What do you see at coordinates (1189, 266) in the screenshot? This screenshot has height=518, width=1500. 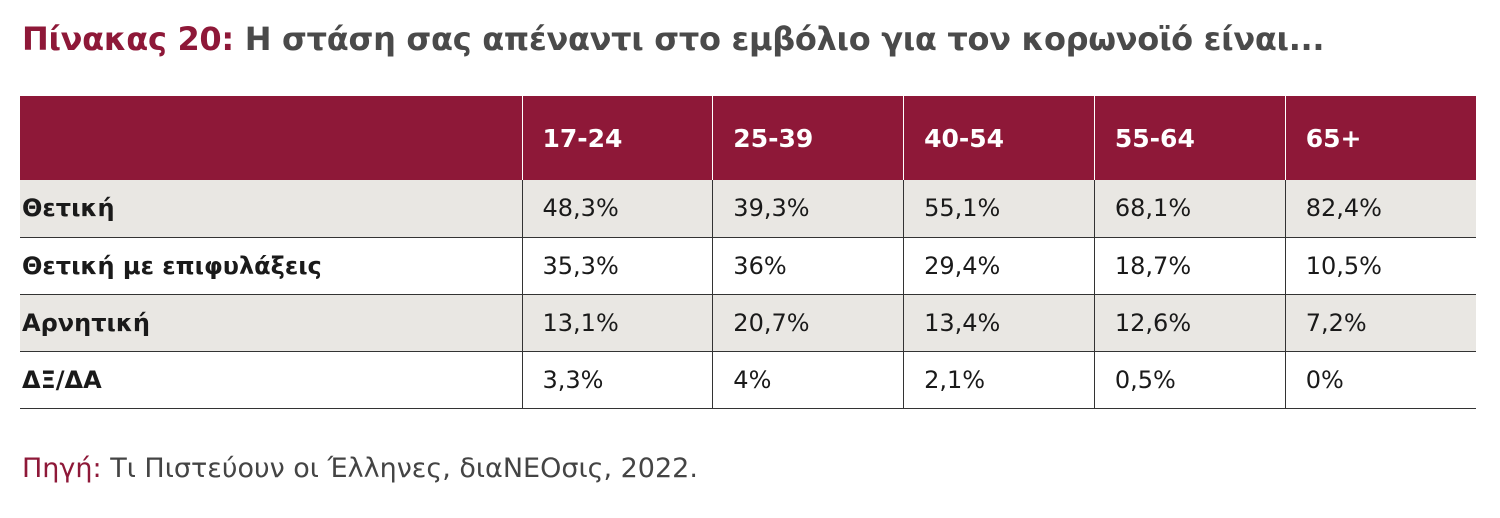 I see `table-cell: 18,7%` at bounding box center [1189, 266].